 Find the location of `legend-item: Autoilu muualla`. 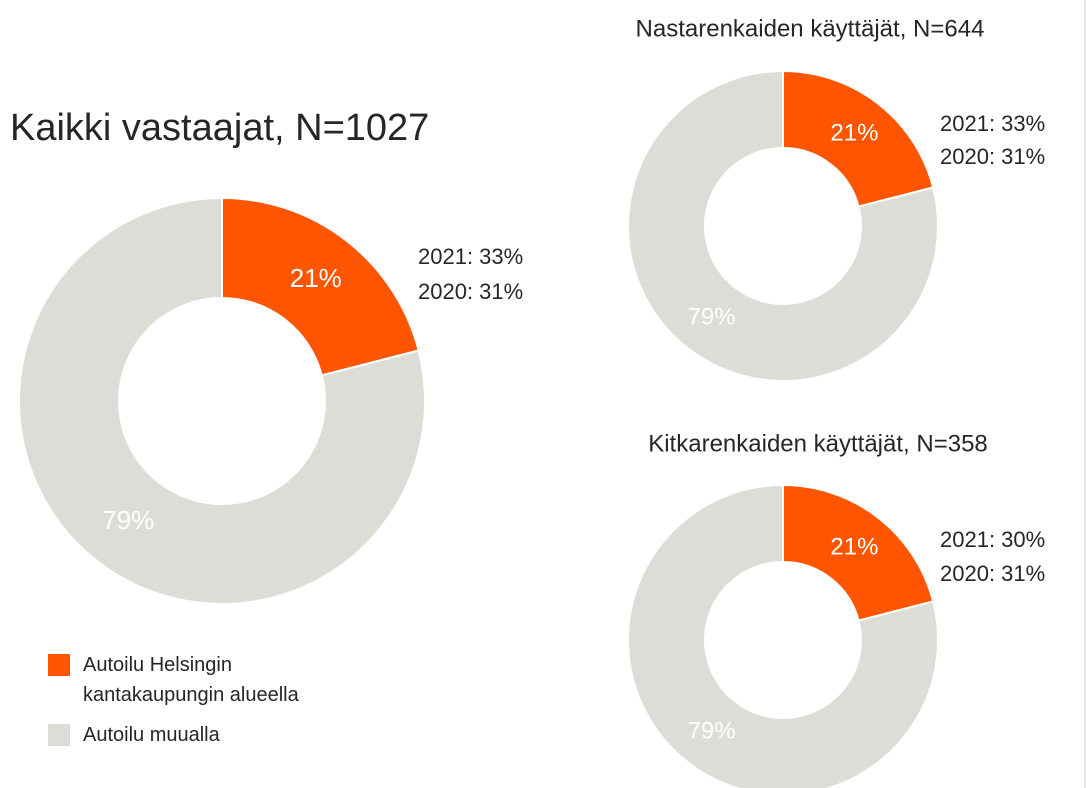

legend-item: Autoilu muualla is located at coordinates (195, 735).